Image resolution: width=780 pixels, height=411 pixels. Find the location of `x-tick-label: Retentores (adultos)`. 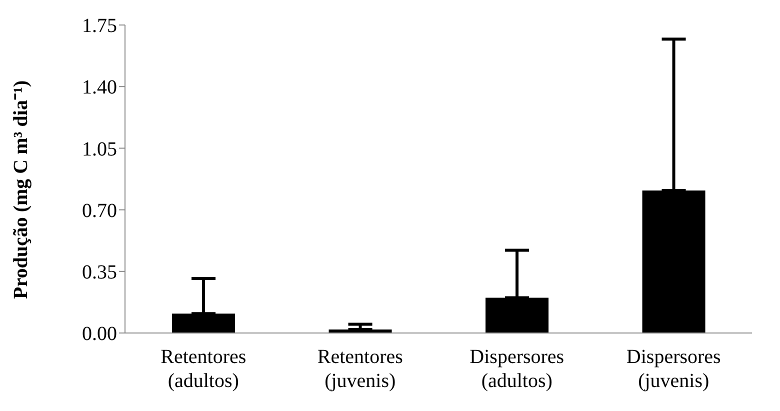

x-tick-label: Retentores (adultos) is located at coordinates (203, 369).